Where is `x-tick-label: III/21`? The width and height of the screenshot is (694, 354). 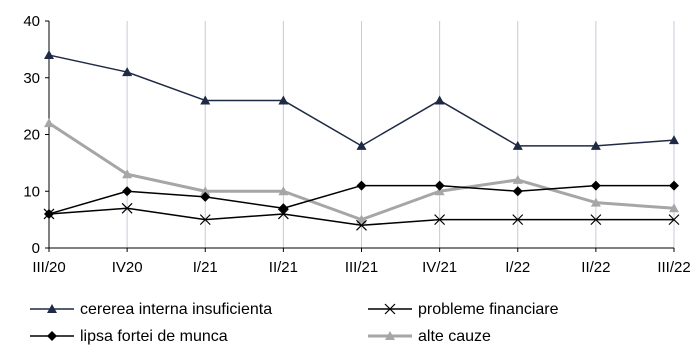 x-tick-label: III/21 is located at coordinates (361, 267).